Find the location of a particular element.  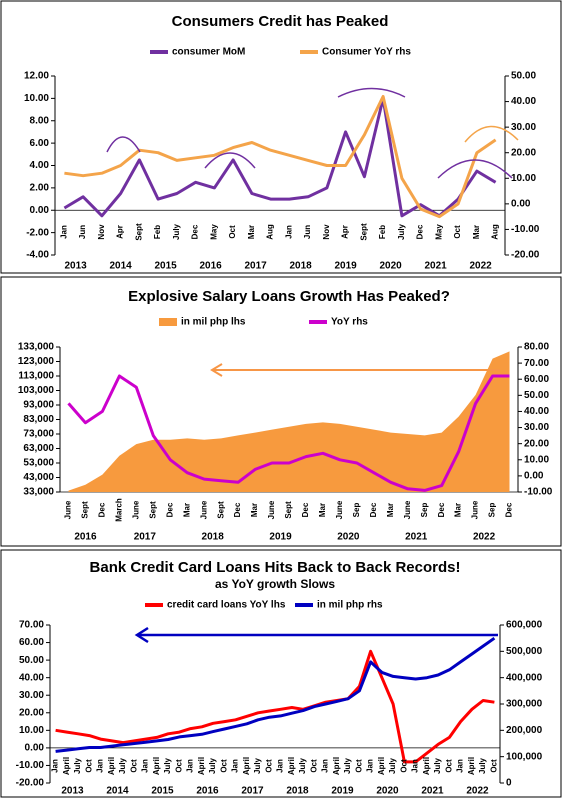

y-tick-label: 20.00 is located at coordinates (31, 712).